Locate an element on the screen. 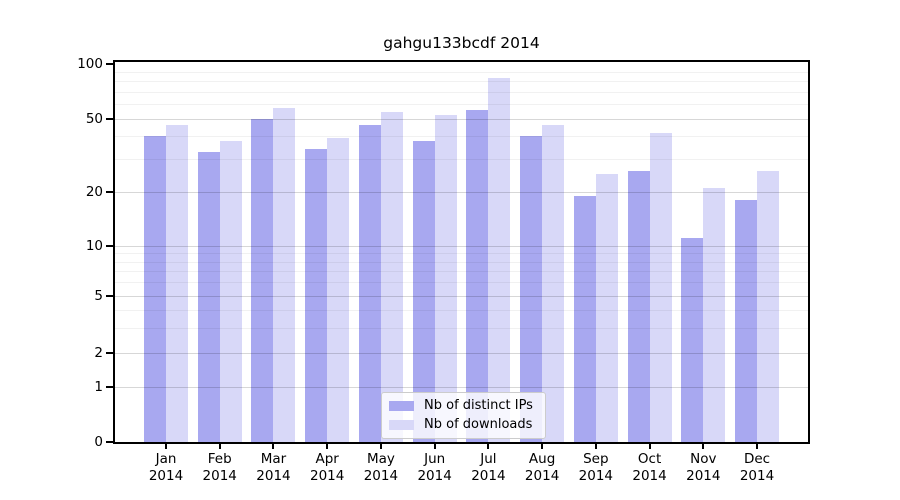  bar-downloads-jun is located at coordinates (445, 278).